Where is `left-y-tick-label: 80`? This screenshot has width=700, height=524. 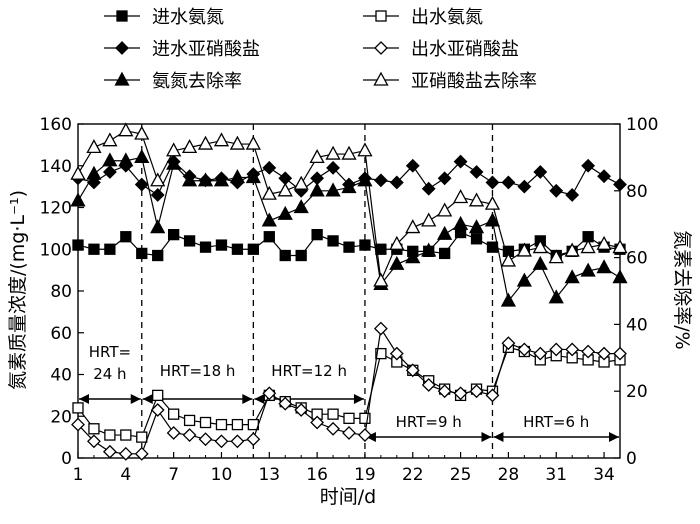 left-y-tick-label: 80 is located at coordinates (61, 292).